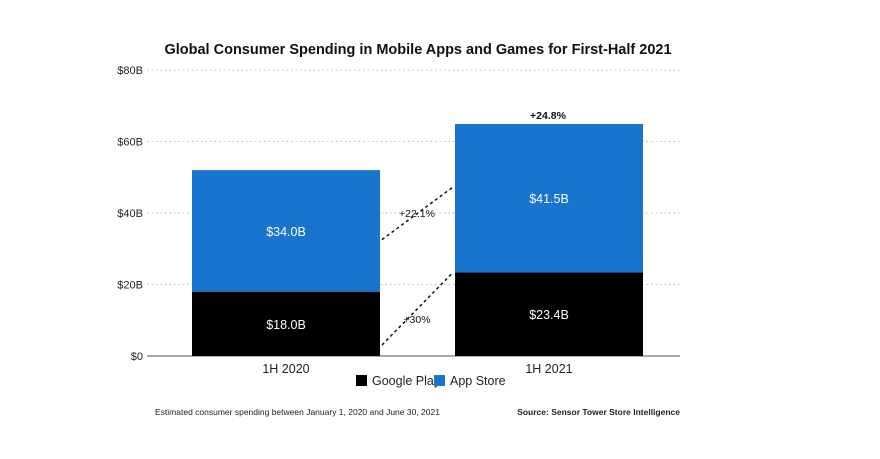 This screenshot has height=459, width=880. What do you see at coordinates (130, 214) in the screenshot?
I see `y-tick-label: $40B` at bounding box center [130, 214].